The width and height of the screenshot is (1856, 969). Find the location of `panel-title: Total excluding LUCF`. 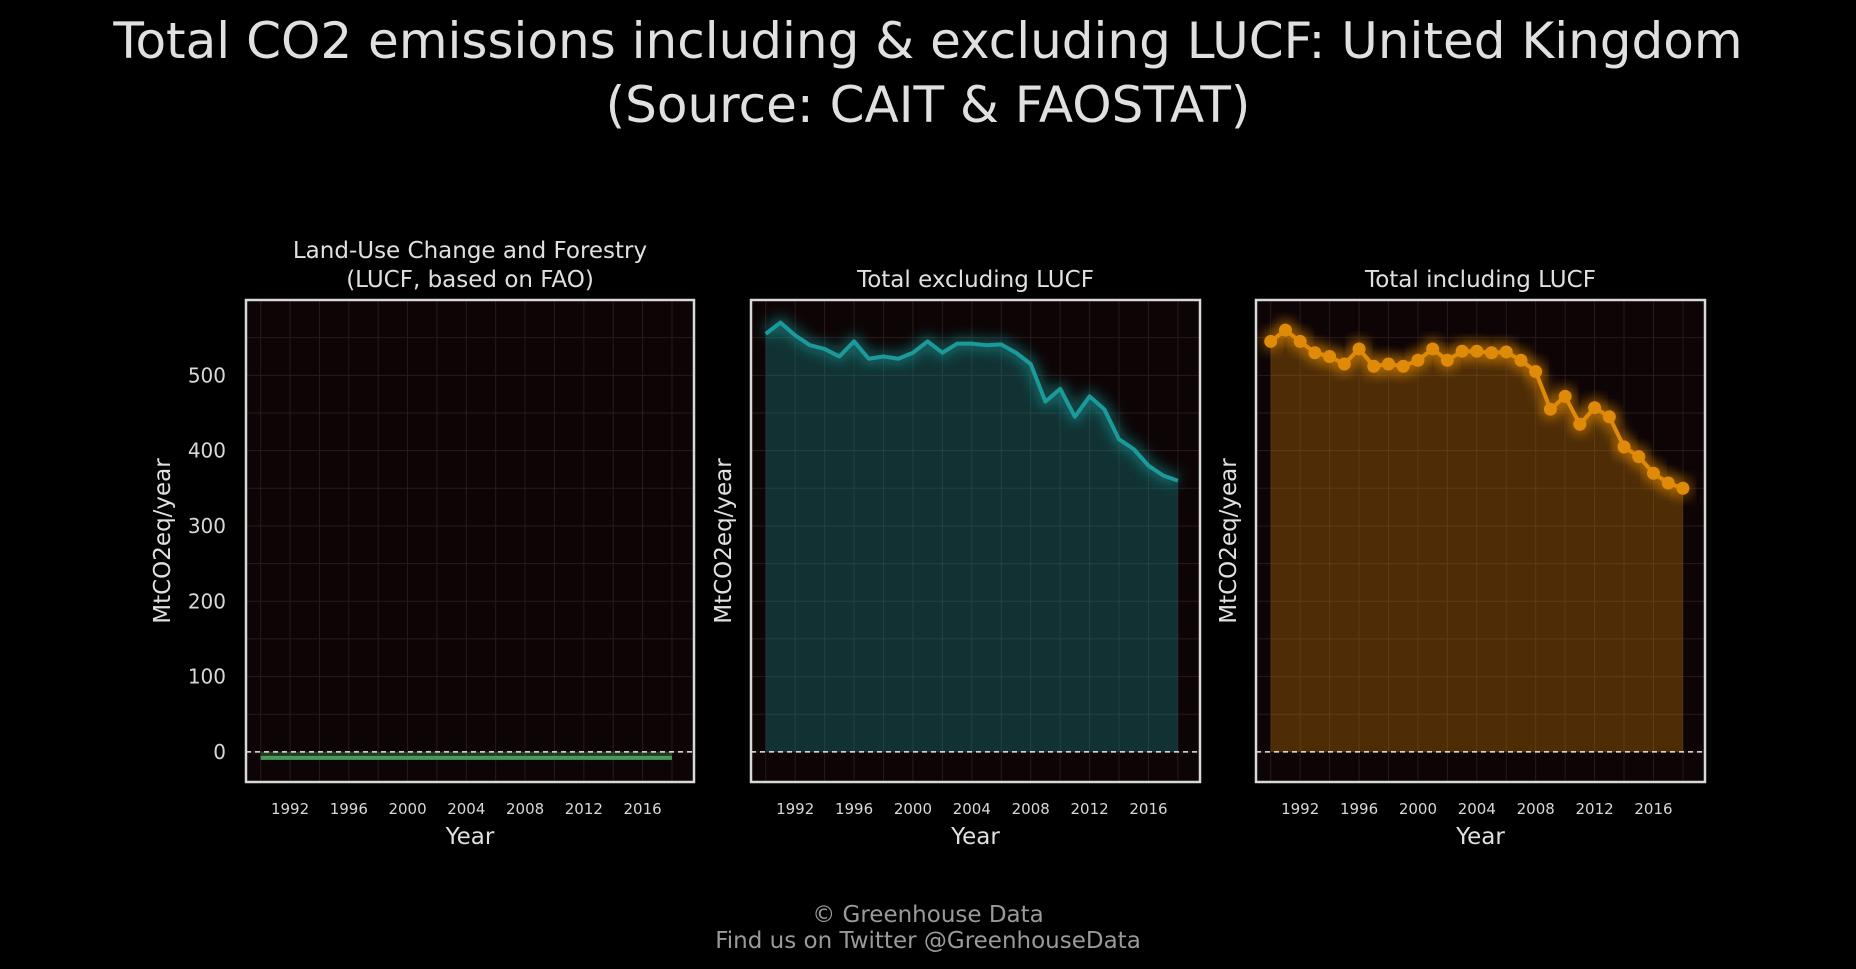

panel-title: Total excluding LUCF is located at coordinates (975, 280).